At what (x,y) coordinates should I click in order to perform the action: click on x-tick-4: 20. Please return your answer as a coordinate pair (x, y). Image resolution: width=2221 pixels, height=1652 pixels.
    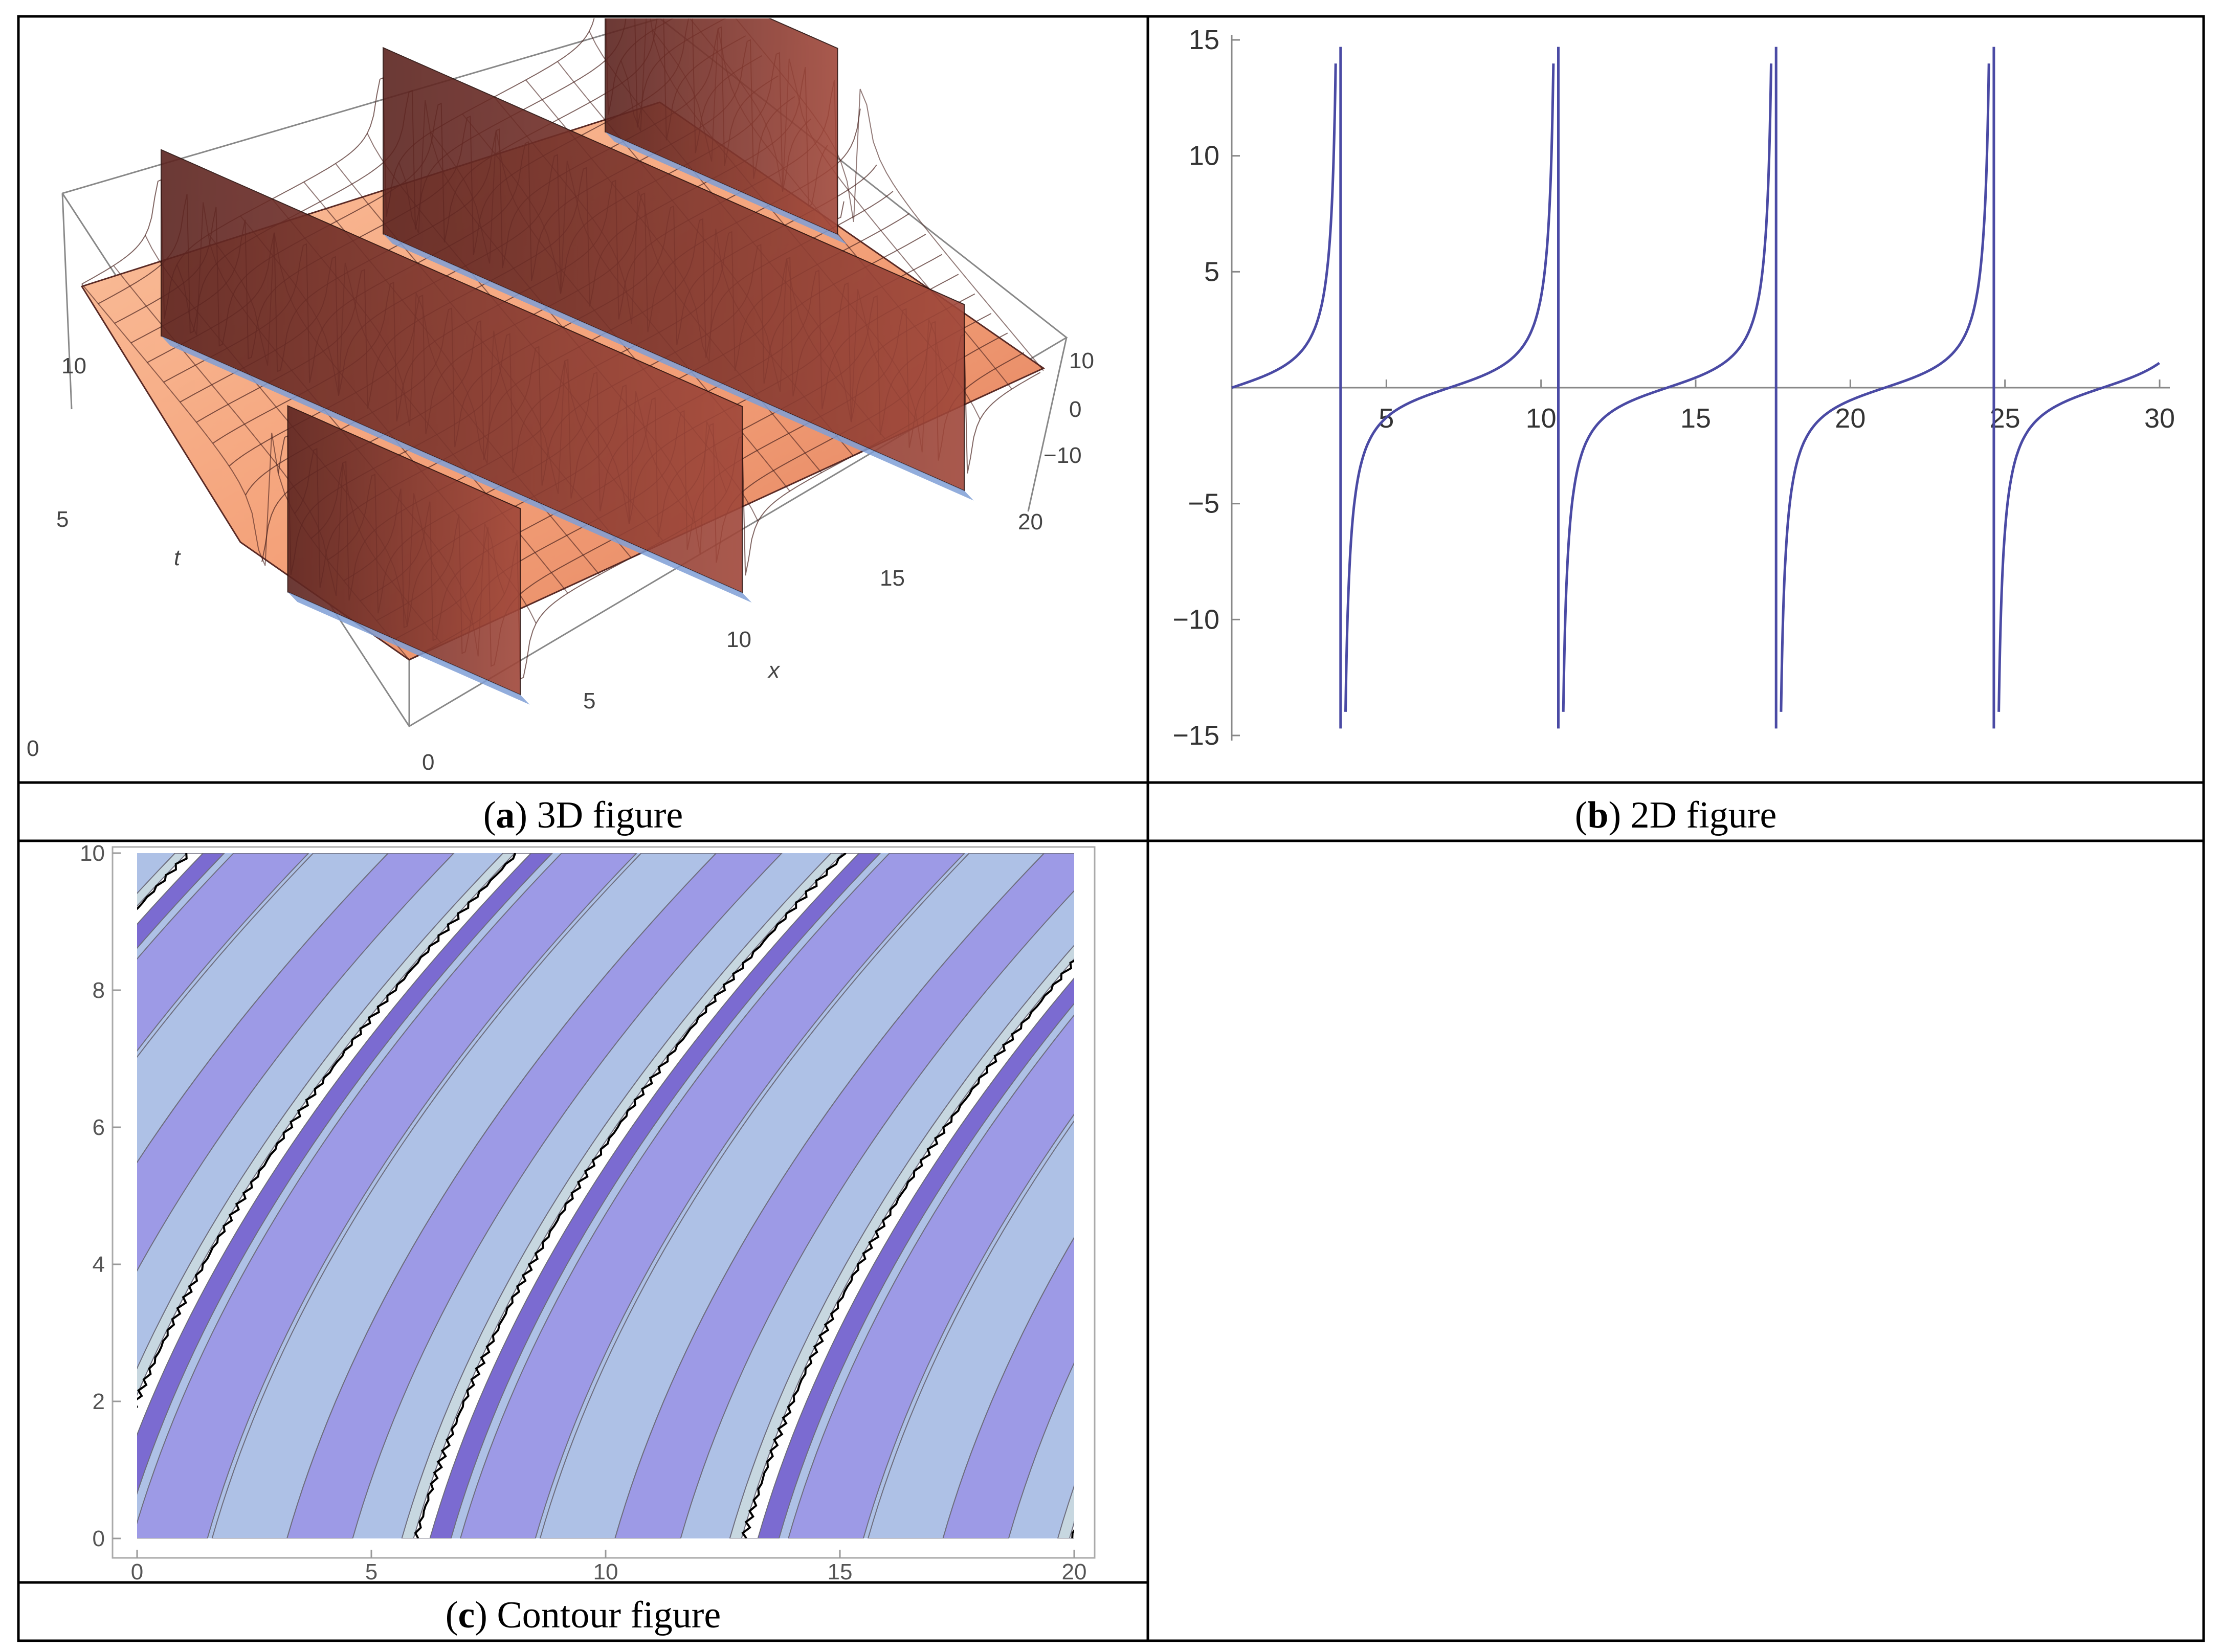
    Looking at the image, I should click on (1031, 521).